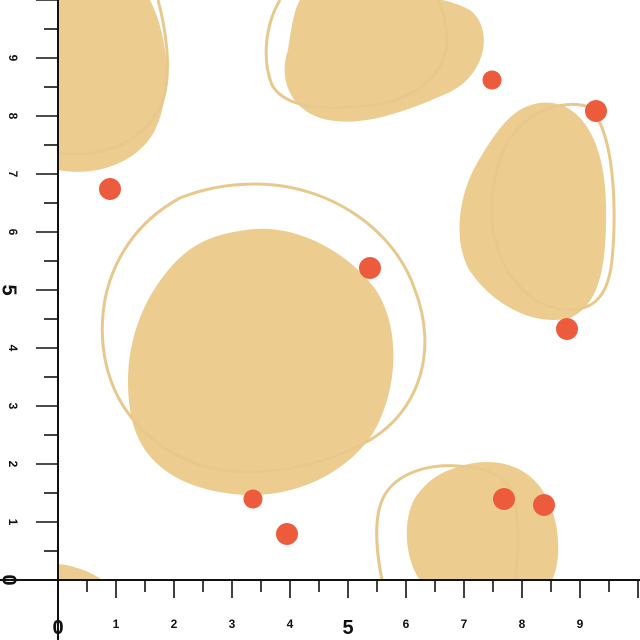  I want to click on ruler-label-x: 0, so click(57, 628).